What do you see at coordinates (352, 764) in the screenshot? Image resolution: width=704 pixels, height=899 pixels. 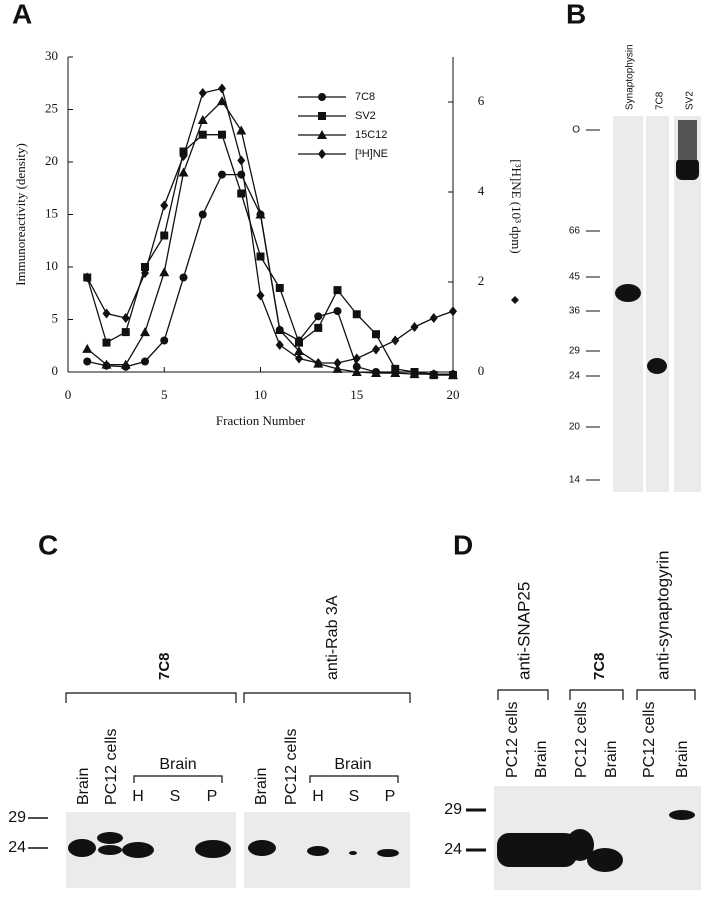 I see `group-label: Brain` at bounding box center [352, 764].